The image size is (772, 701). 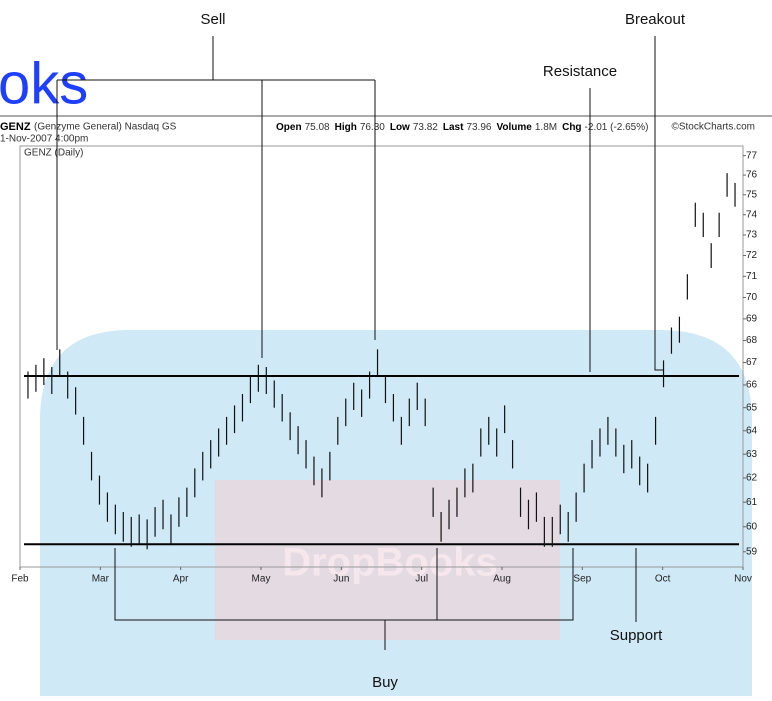 I want to click on quote-value: 1.8M, so click(x=546, y=127).